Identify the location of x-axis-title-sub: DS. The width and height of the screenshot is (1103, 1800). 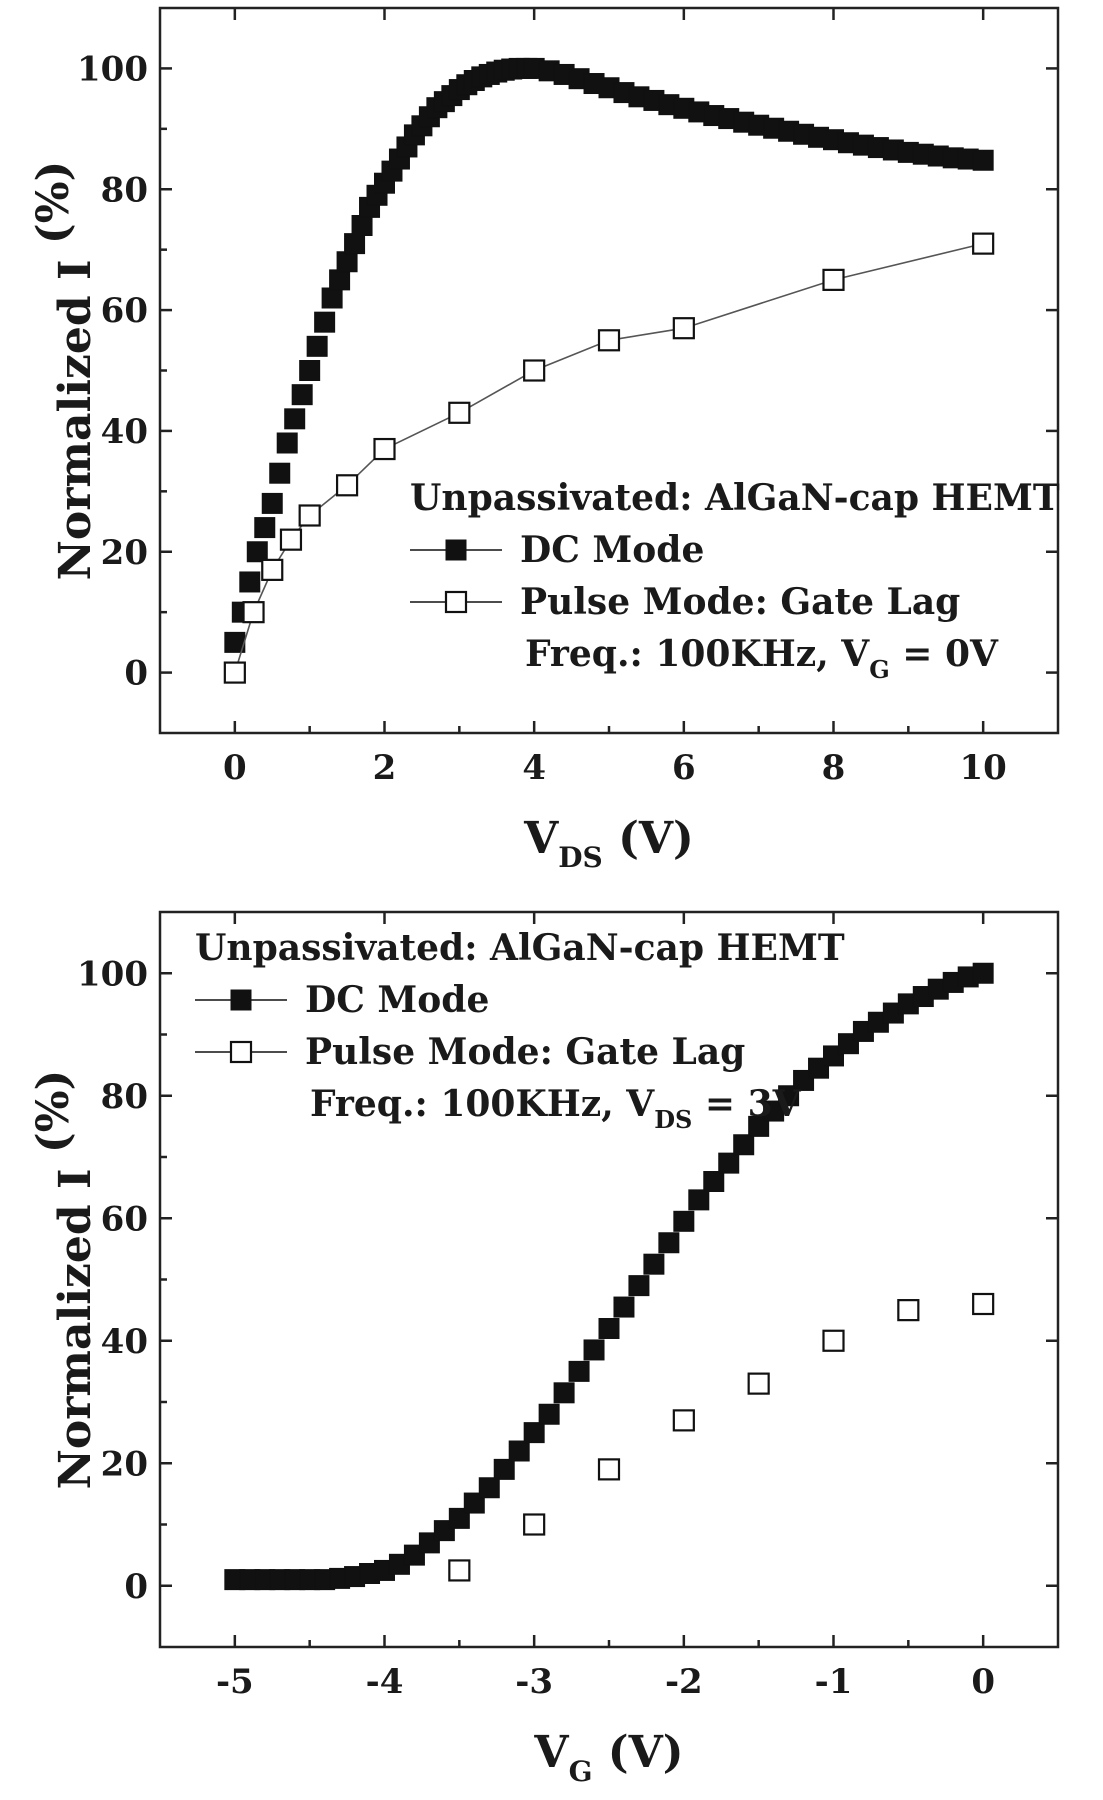
(580, 857).